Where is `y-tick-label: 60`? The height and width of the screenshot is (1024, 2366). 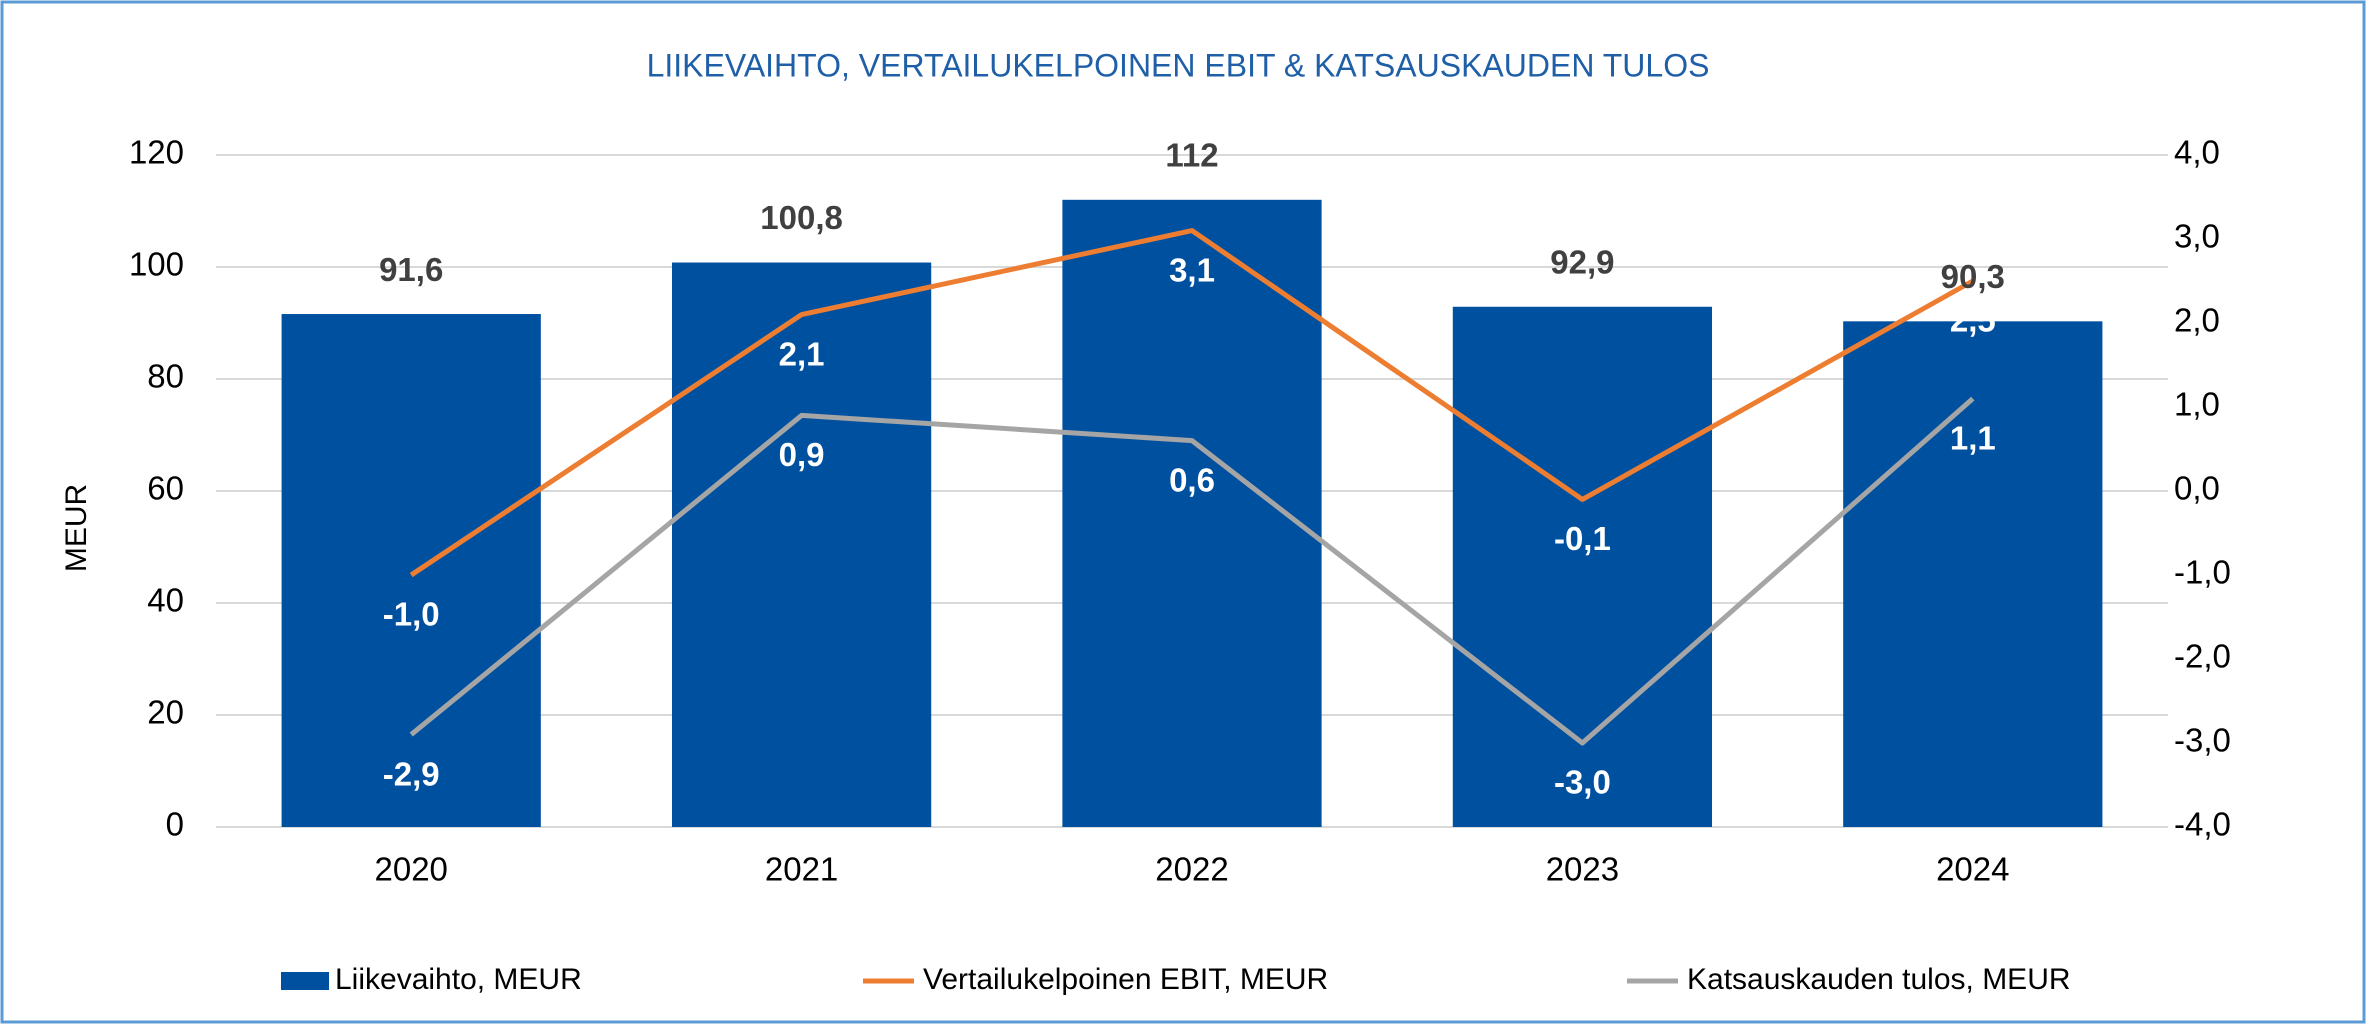
y-tick-label: 60 is located at coordinates (165, 488).